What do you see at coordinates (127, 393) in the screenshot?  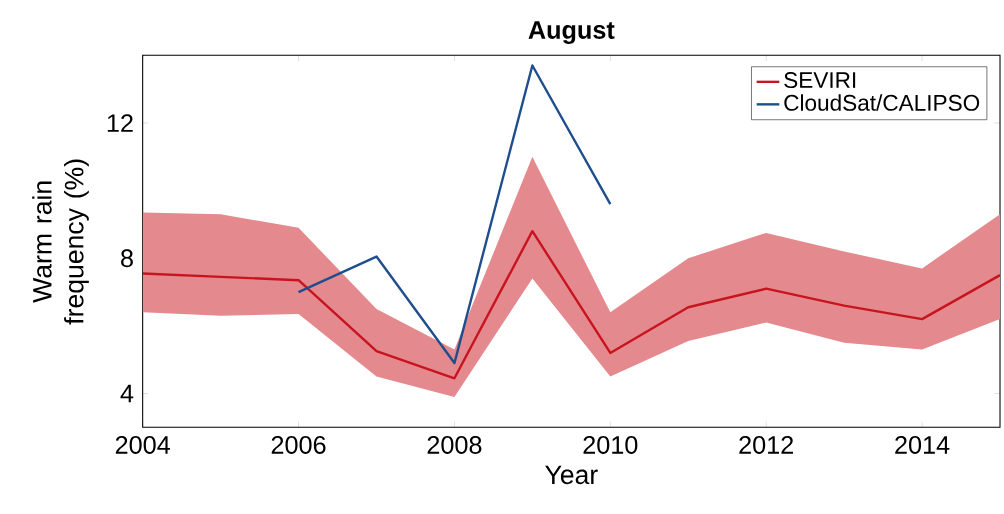 I see `y-tick-label: 4` at bounding box center [127, 393].